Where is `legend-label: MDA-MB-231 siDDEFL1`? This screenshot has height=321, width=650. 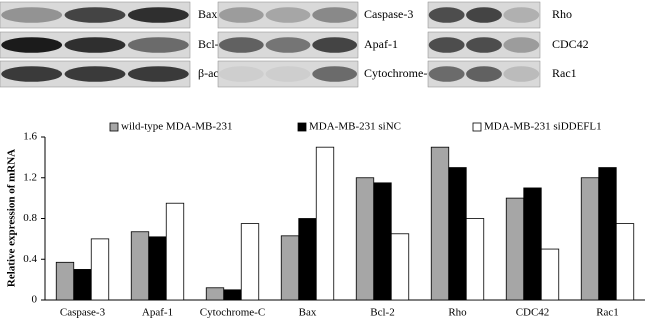
legend-label: MDA-MB-231 siDDEFL1 is located at coordinates (543, 127).